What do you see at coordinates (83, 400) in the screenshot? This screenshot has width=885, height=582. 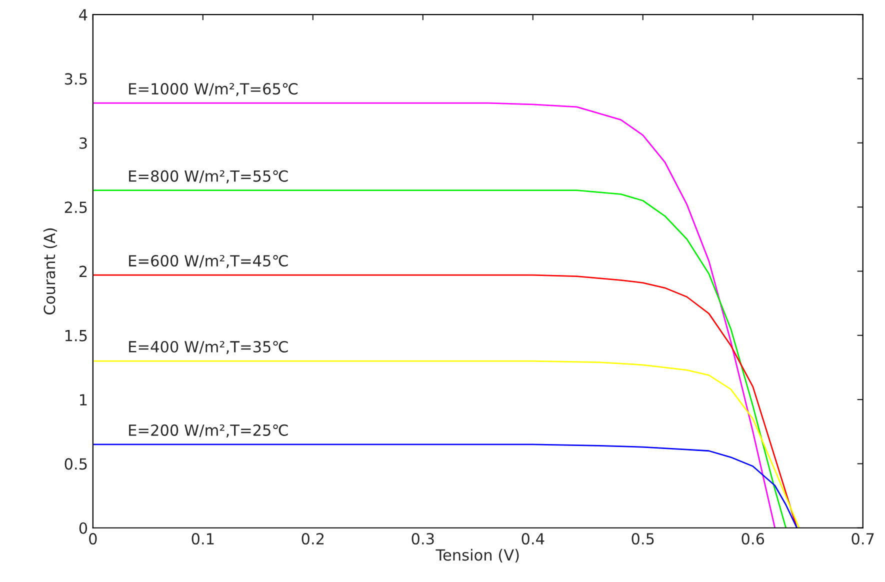 I see `y-tick-label: 1` at bounding box center [83, 400].